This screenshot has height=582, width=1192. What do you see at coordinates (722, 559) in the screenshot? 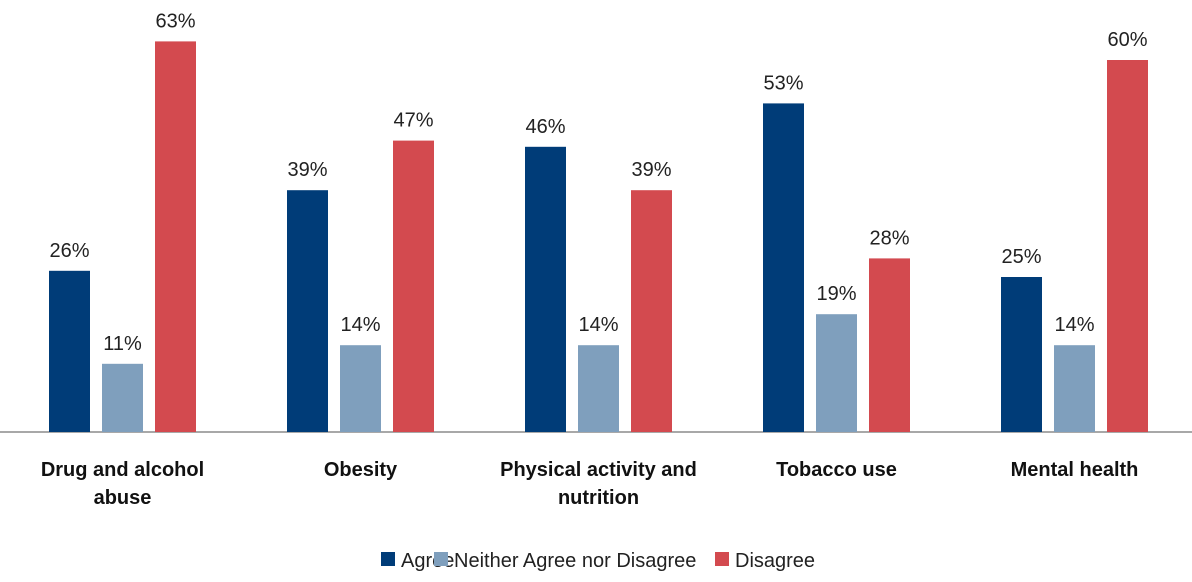
I see `legend-swatch-disagree` at bounding box center [722, 559].